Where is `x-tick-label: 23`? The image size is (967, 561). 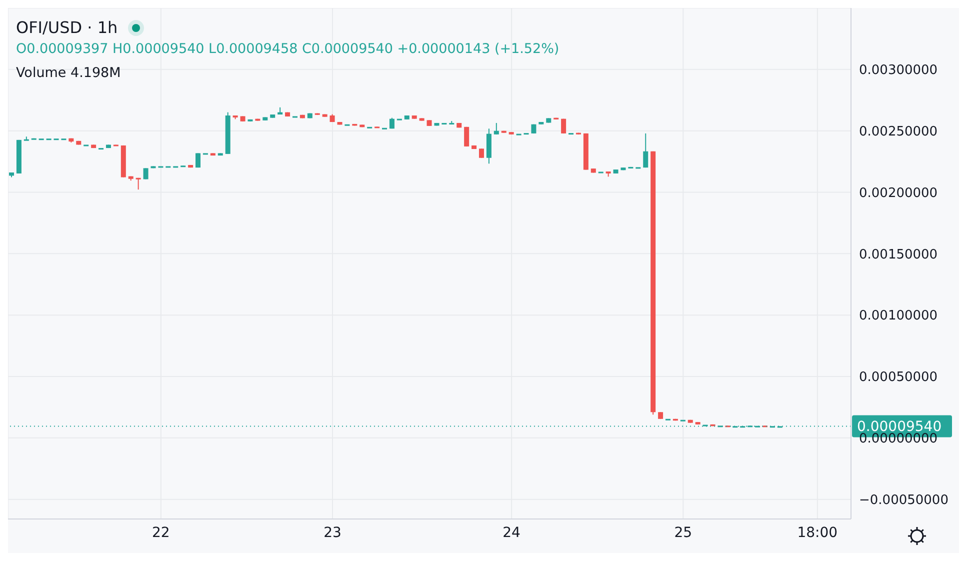
x-tick-label: 23 is located at coordinates (333, 532).